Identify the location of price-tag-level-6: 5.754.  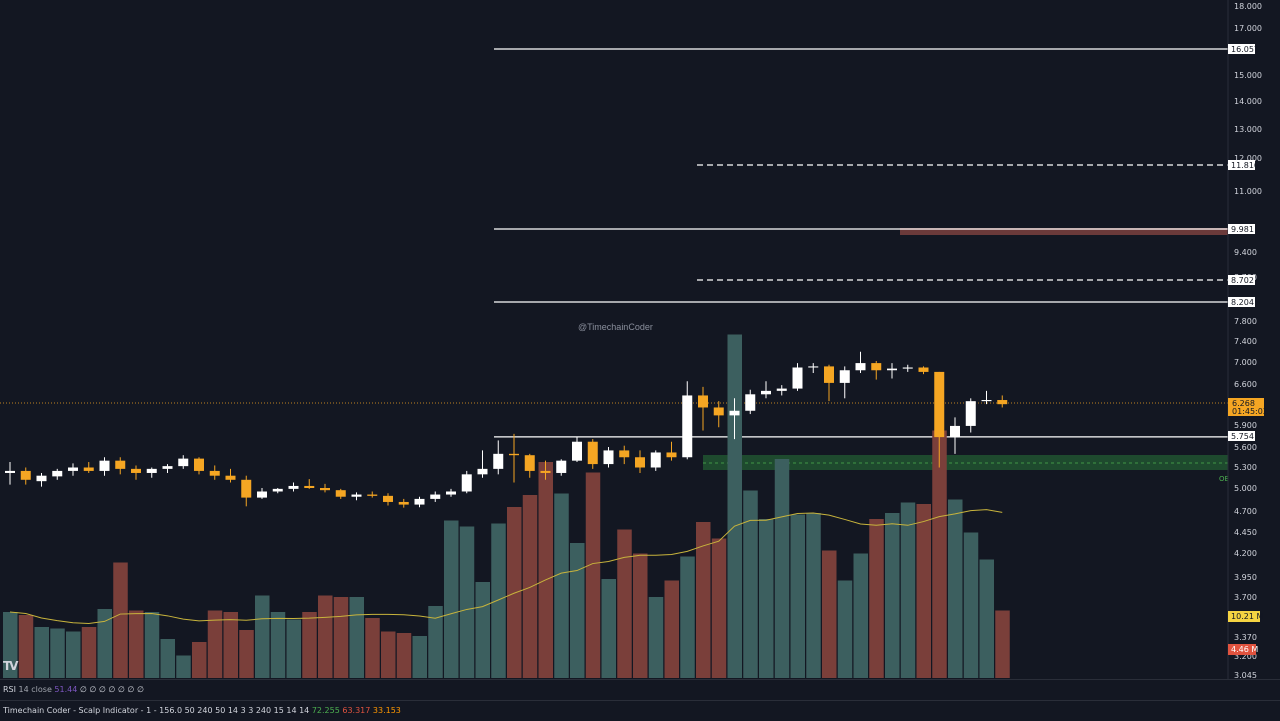
(1242, 436).